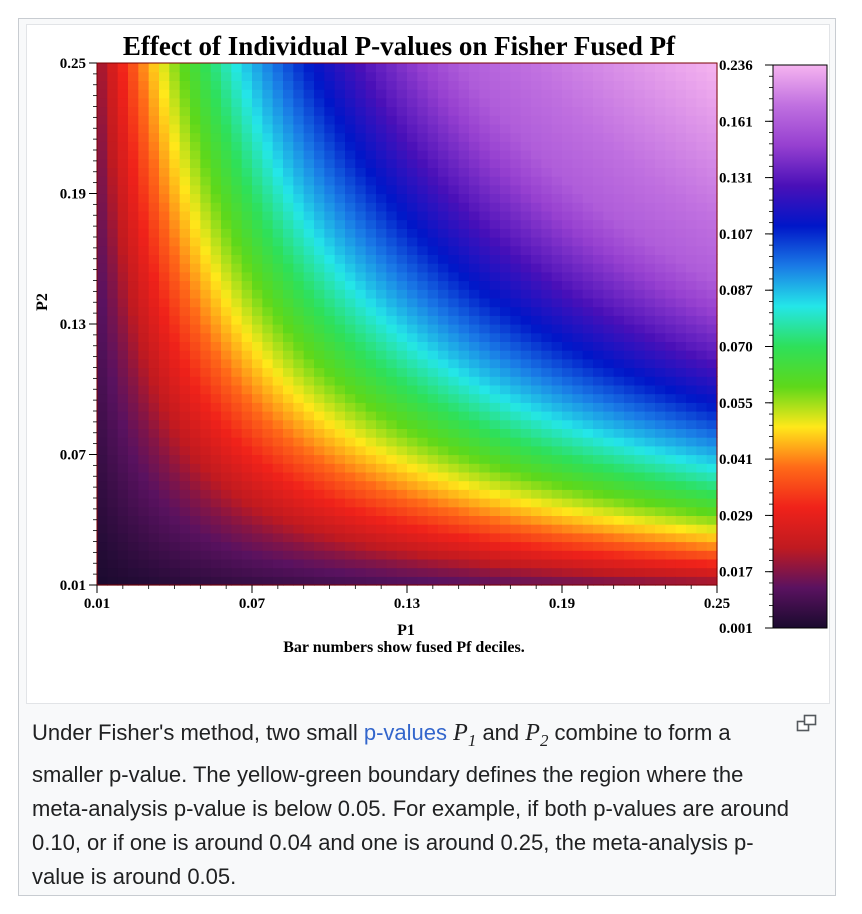  Describe the element at coordinates (807, 723) in the screenshot. I see `enlarge-icon` at that location.